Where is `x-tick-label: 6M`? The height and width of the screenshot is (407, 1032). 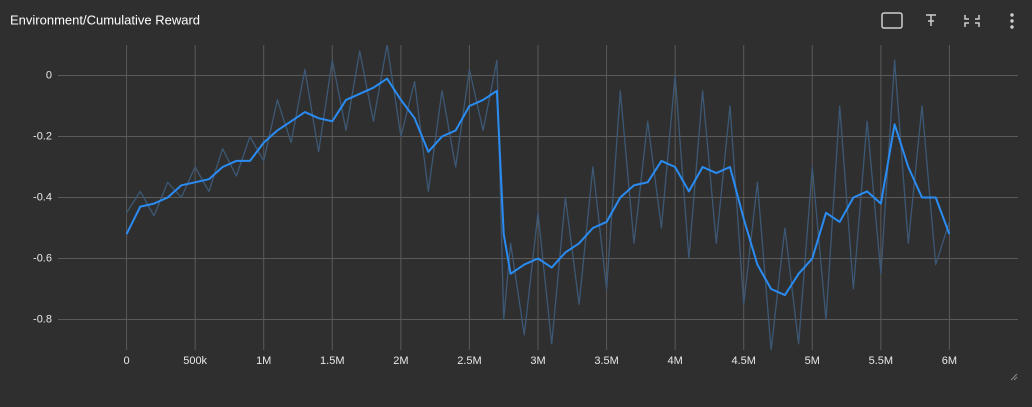
x-tick-label: 6M is located at coordinates (949, 361).